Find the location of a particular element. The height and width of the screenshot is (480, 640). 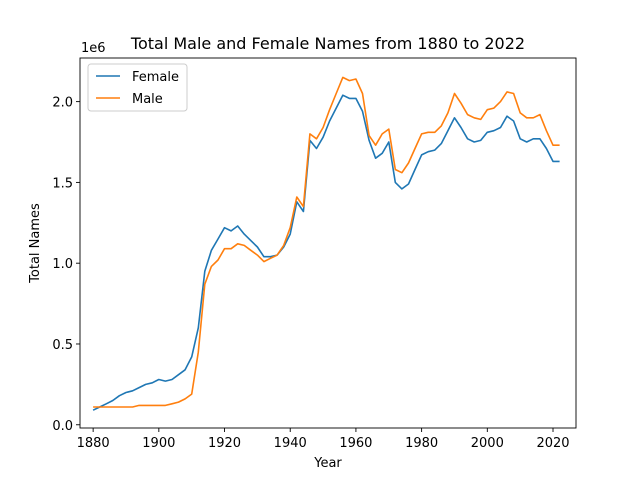

x-axis-label: Year is located at coordinates (327, 463).